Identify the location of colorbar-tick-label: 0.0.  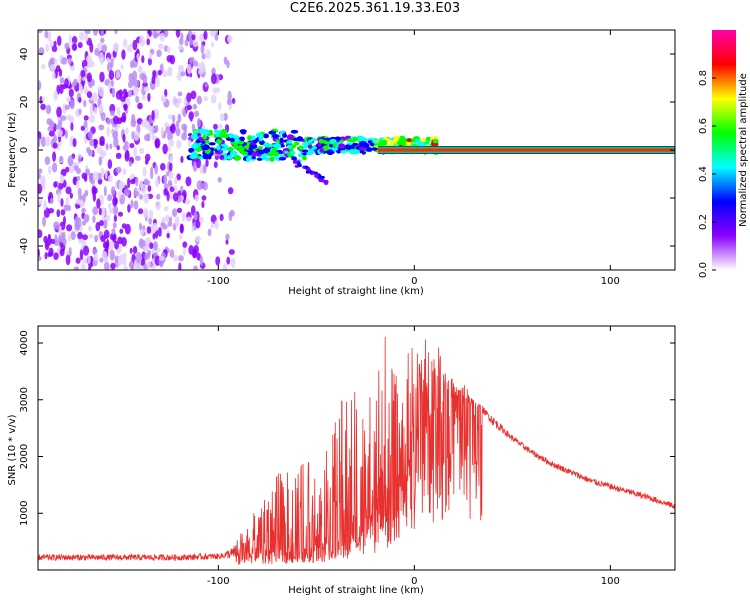
(703, 270).